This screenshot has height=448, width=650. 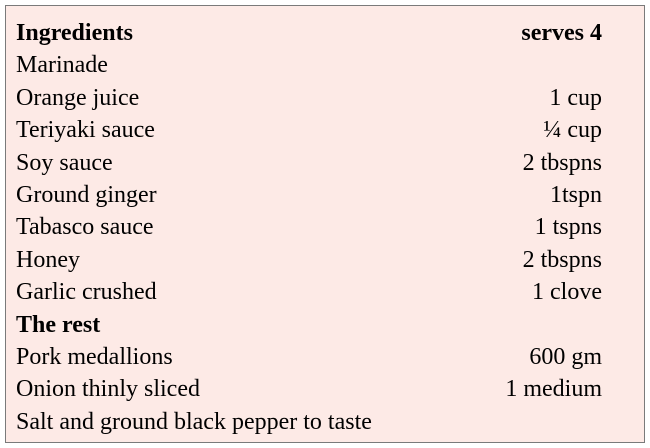 I want to click on ingredient-row: Garlic crushed 1 clove, so click(x=309, y=292).